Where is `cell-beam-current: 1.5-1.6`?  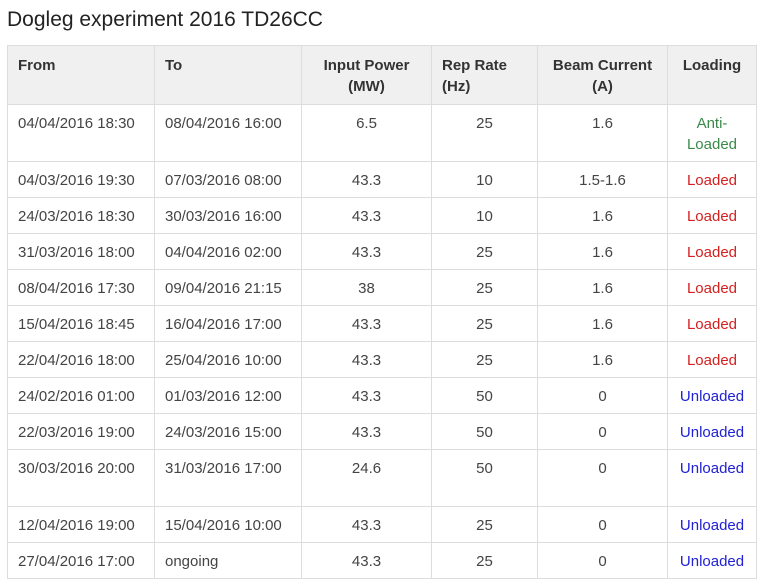
cell-beam-current: 1.5-1.6 is located at coordinates (602, 179).